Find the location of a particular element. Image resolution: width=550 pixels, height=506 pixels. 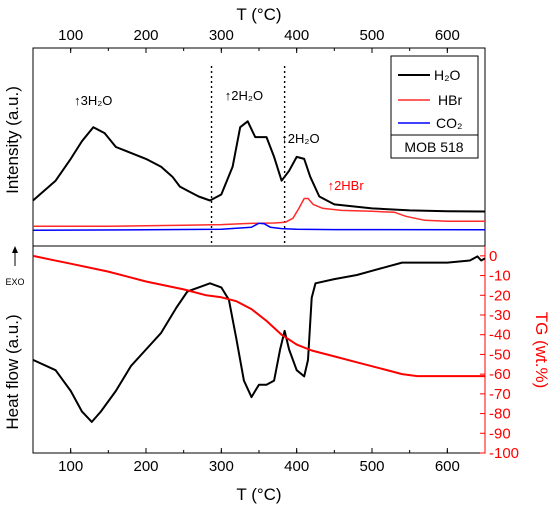

bottom-x-tick-label-600: 600 is located at coordinates (447, 466).